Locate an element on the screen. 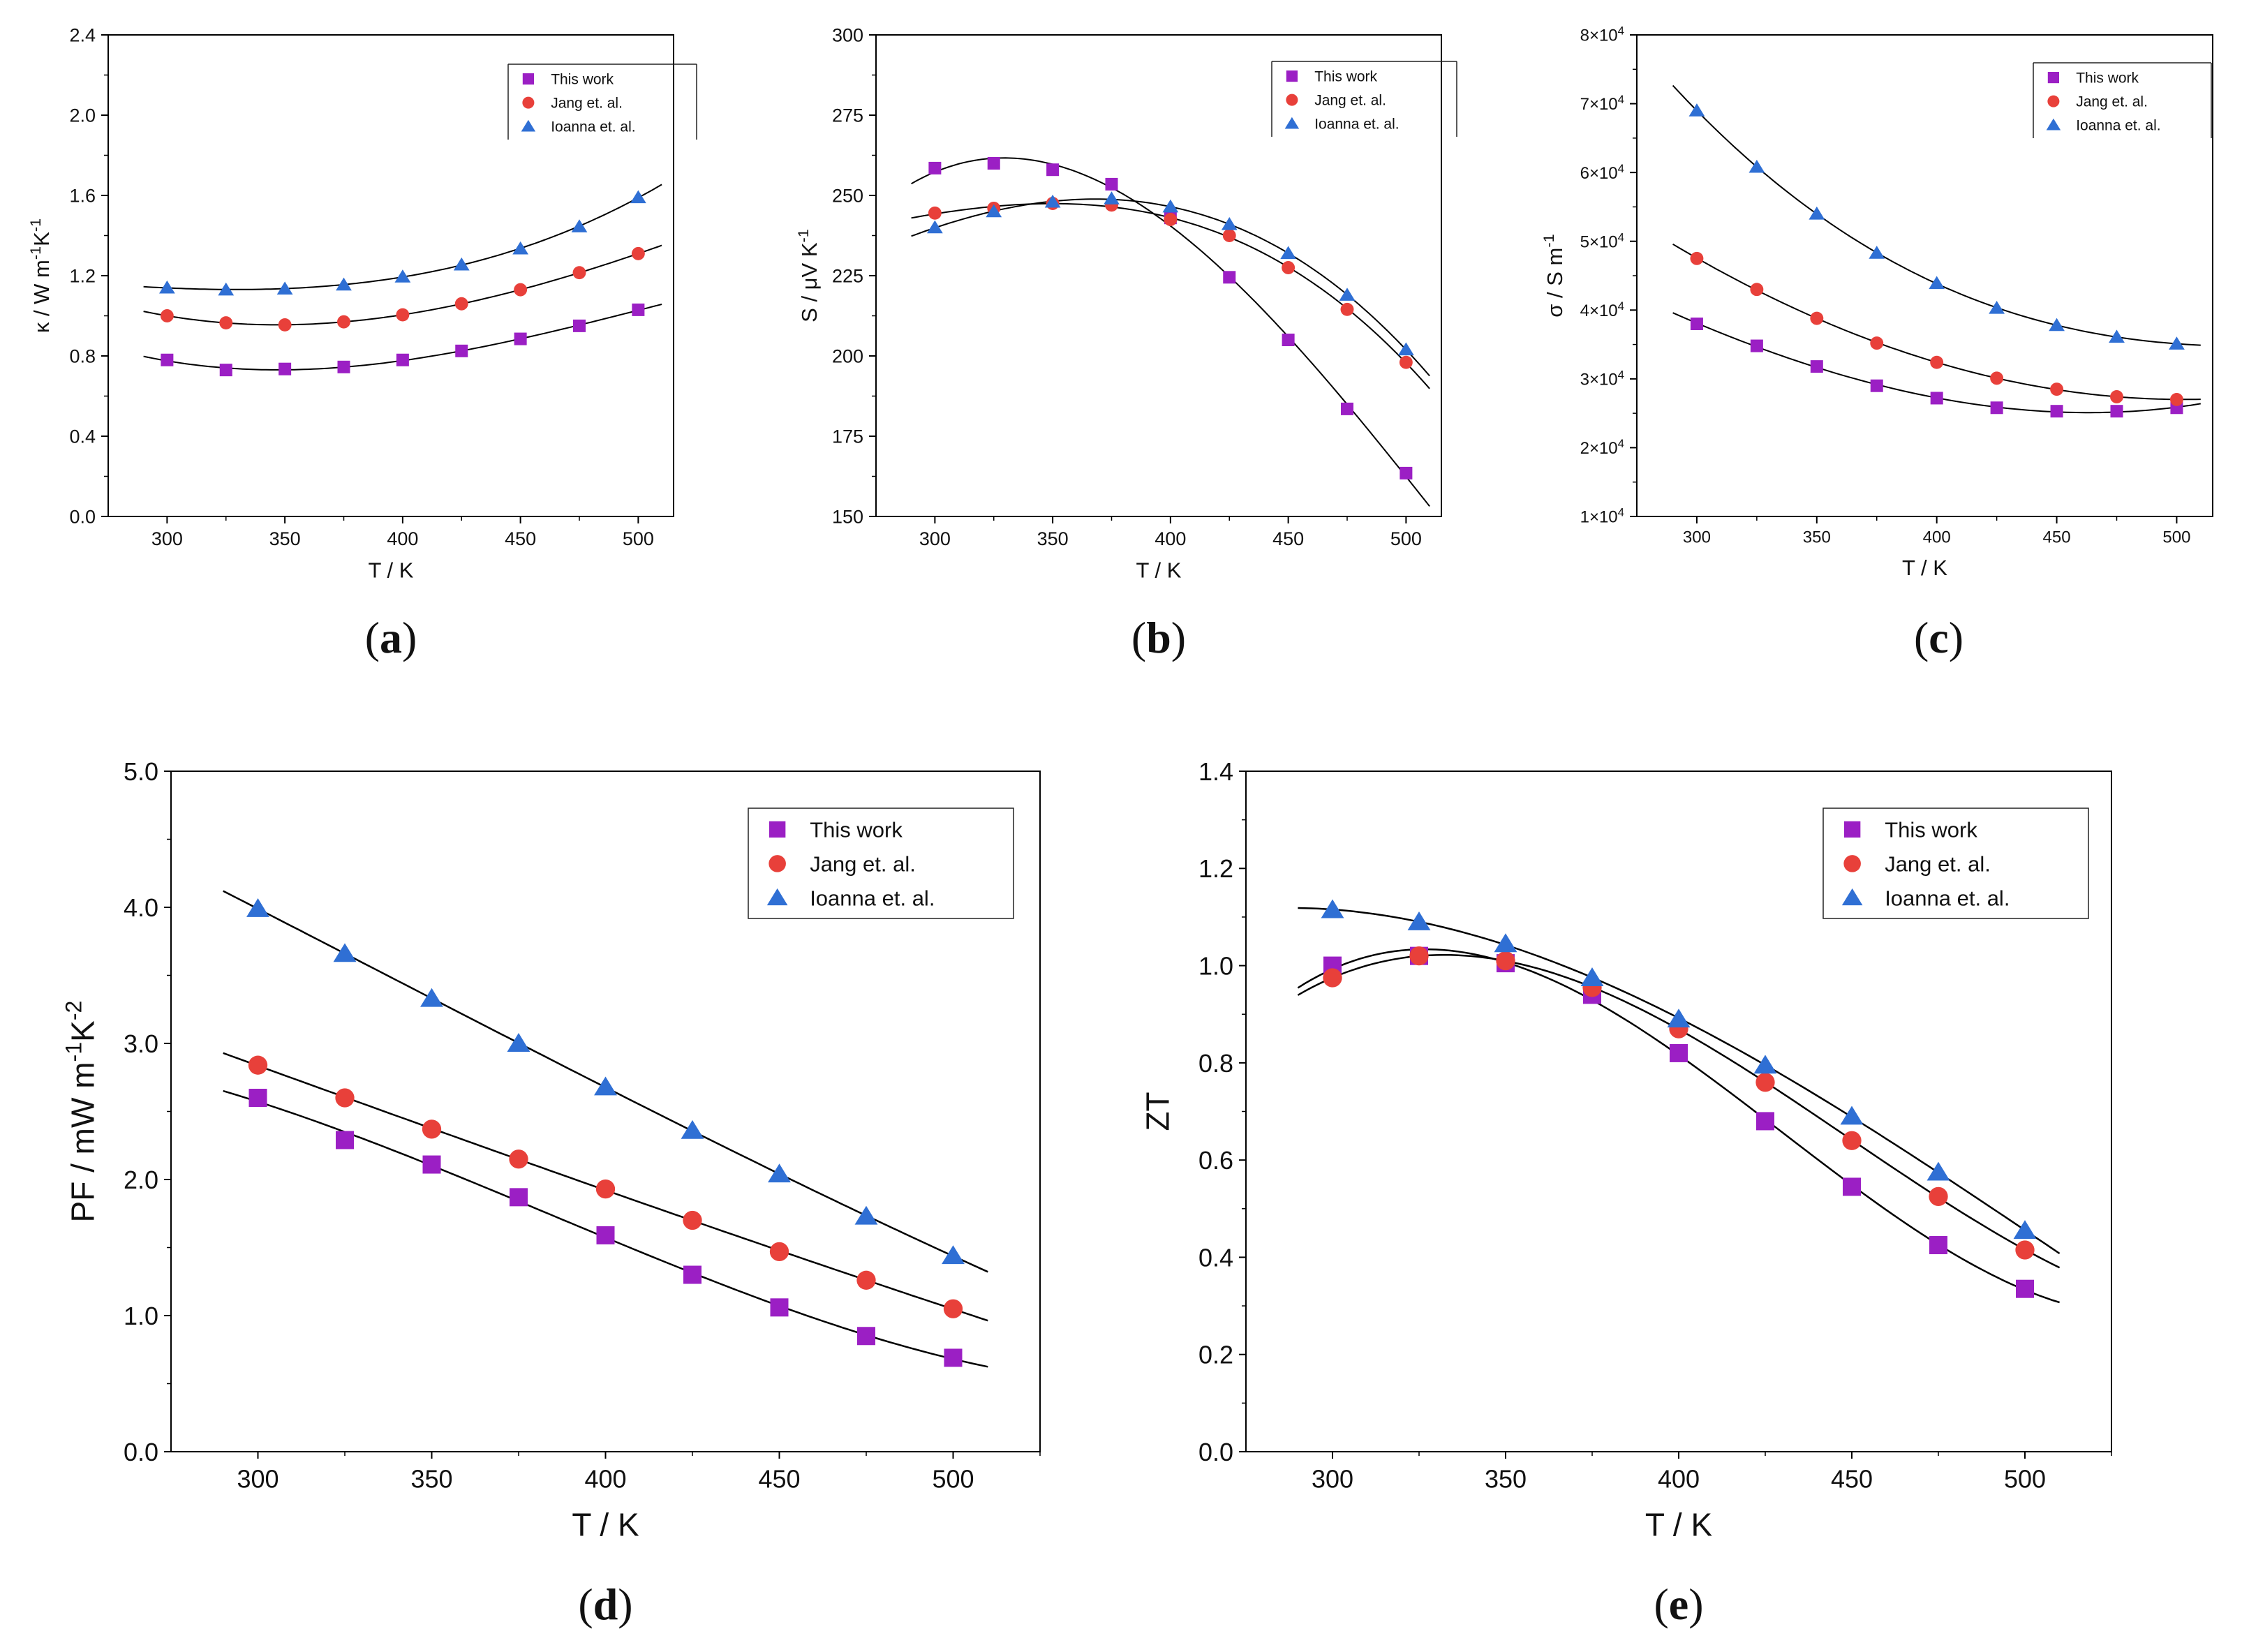 The image size is (2242, 1652). y-tick-label: 1.6 is located at coordinates (82, 196).